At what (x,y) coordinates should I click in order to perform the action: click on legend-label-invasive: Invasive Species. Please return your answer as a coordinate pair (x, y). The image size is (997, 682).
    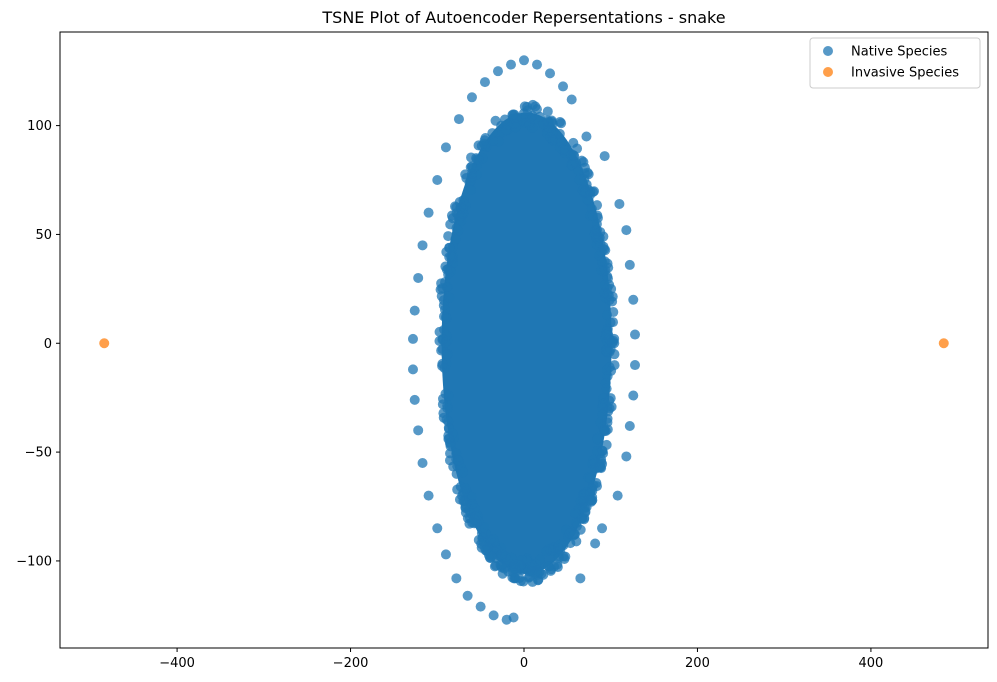
    Looking at the image, I should click on (905, 73).